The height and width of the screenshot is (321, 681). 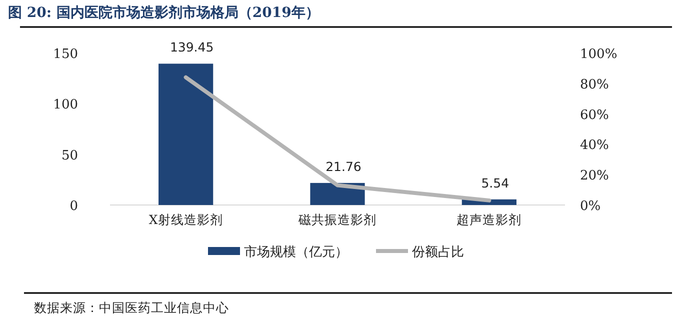 I want to click on y2-tick-label: 0%, so click(x=590, y=206).